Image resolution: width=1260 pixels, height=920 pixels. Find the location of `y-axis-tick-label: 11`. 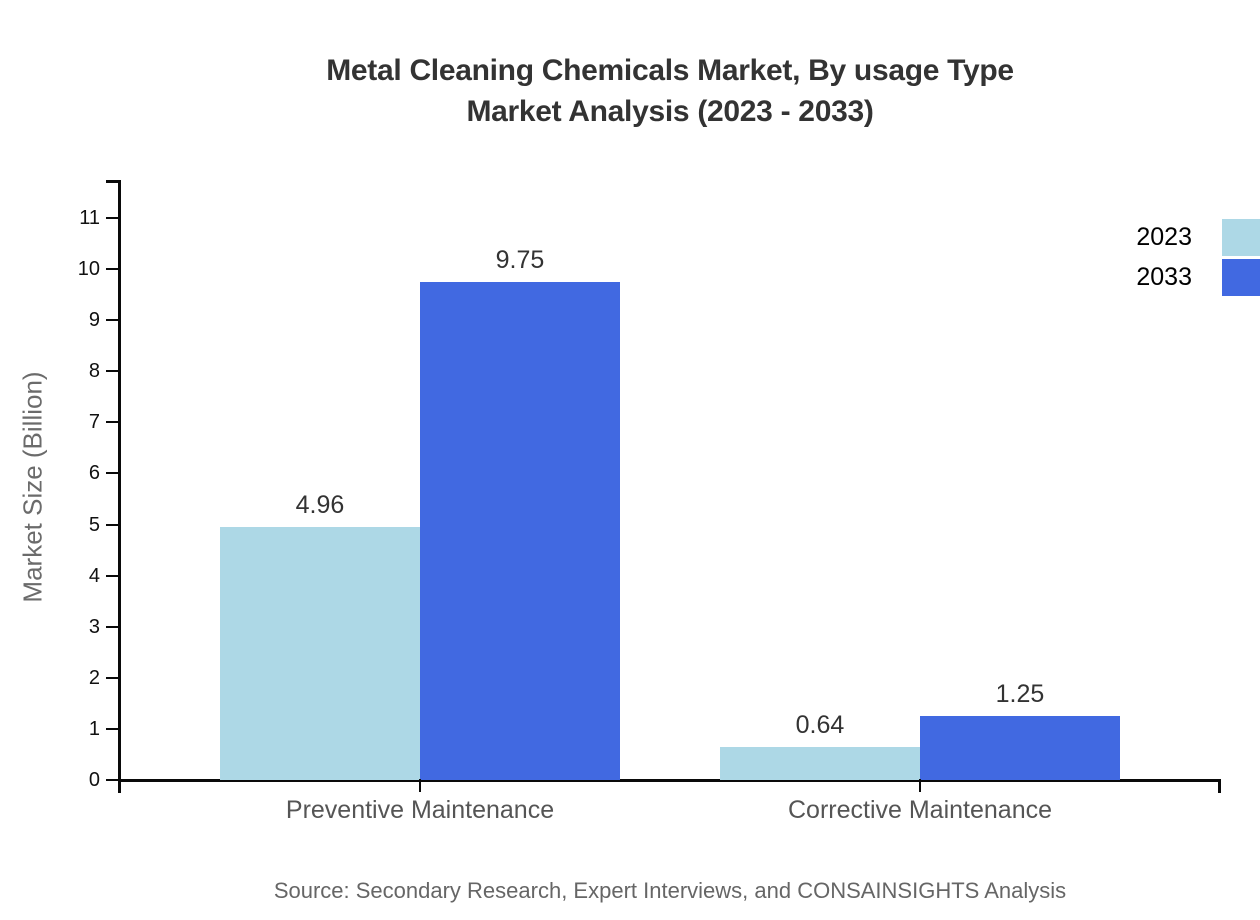

y-axis-tick-label: 11 is located at coordinates (89, 217).